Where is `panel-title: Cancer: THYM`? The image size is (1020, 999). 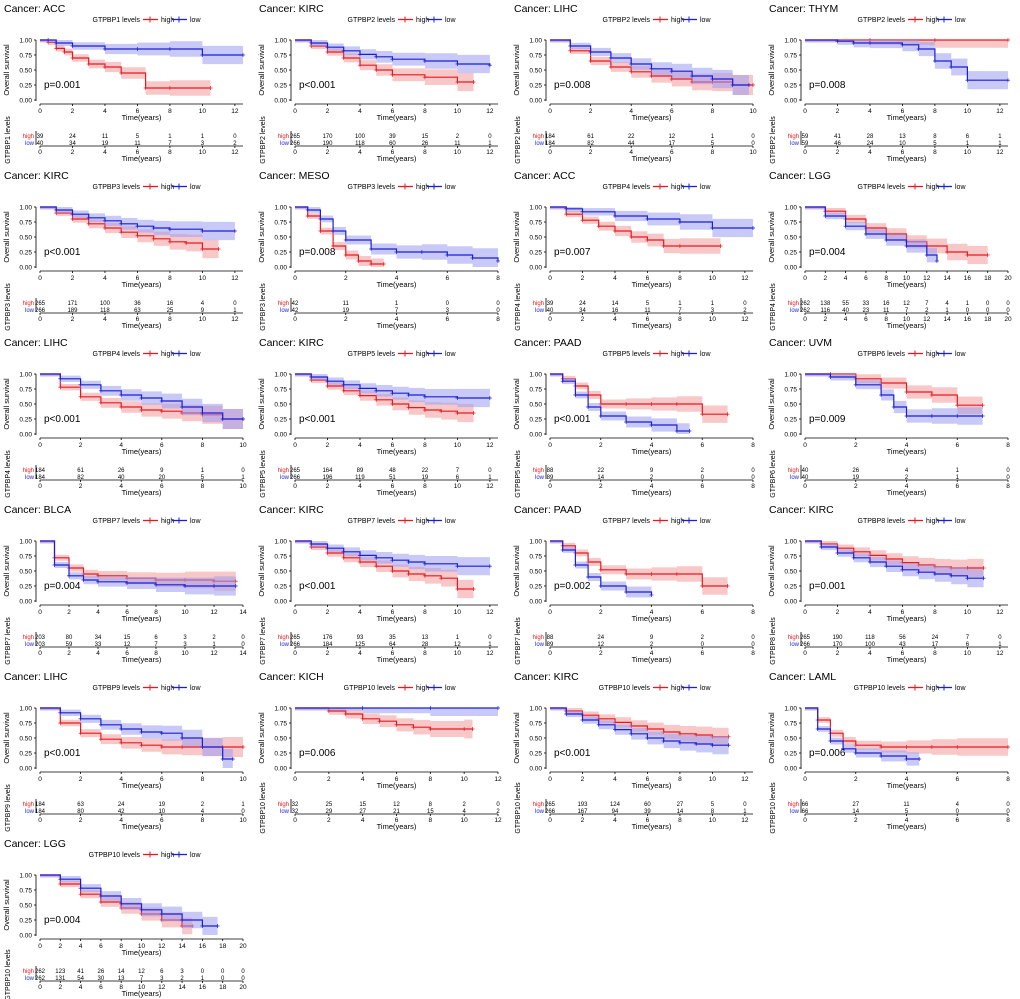
panel-title: Cancer: THYM is located at coordinates (803, 9).